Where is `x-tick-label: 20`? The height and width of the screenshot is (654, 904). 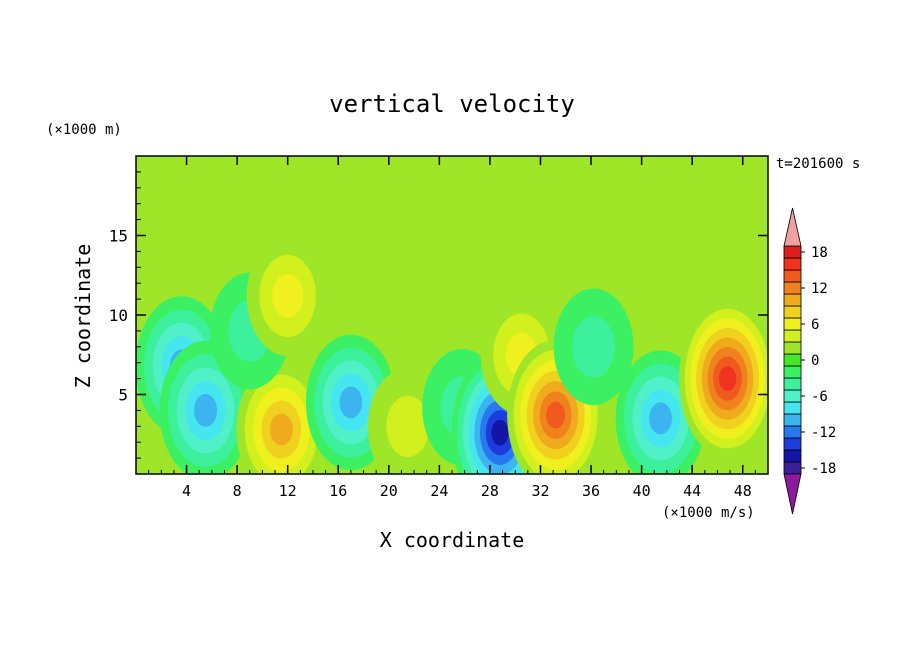 x-tick-label: 20 is located at coordinates (389, 491).